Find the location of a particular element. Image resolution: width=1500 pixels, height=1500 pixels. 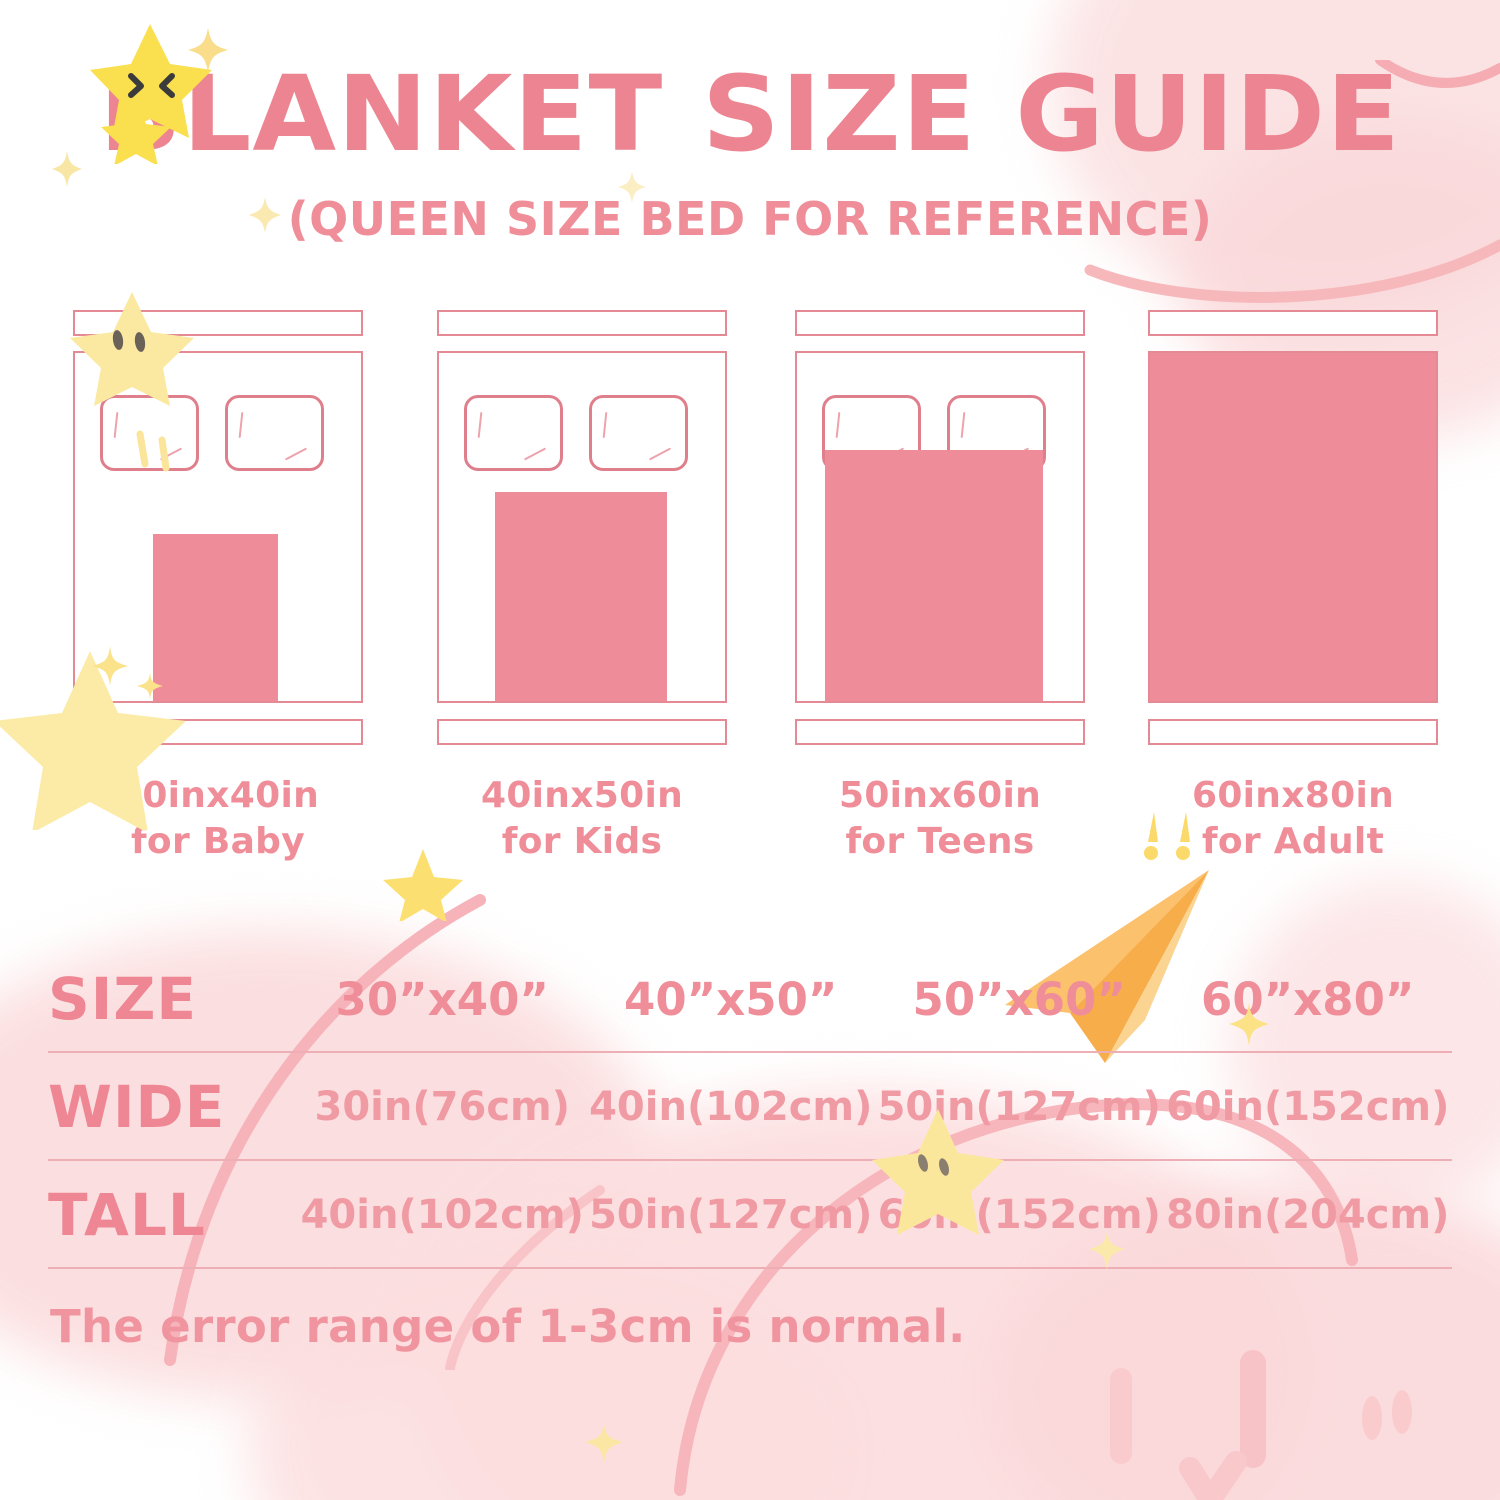

bed-diagram-teens: 50inx60in for Teens is located at coordinates (940, 587).